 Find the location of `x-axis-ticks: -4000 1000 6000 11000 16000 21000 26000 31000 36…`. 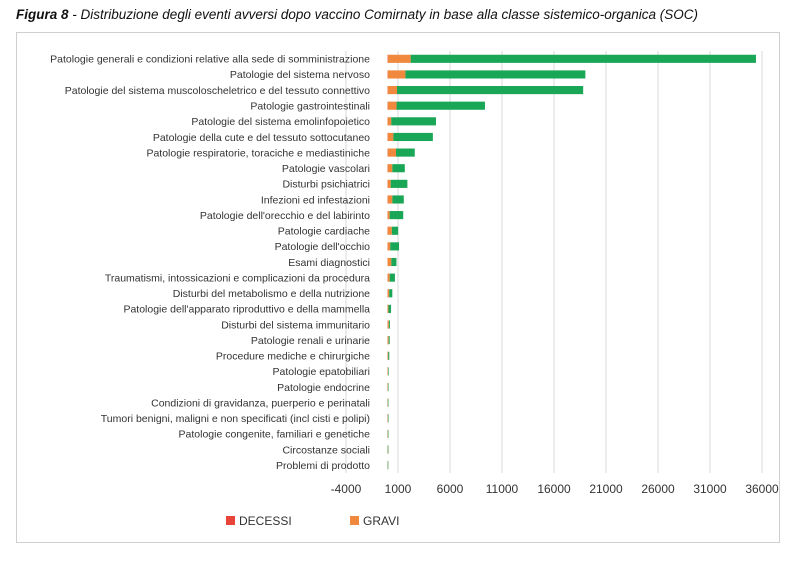

x-axis-ticks: -4000 1000 6000 11000 16000 21000 26000 31000 36… is located at coordinates (555, 489).